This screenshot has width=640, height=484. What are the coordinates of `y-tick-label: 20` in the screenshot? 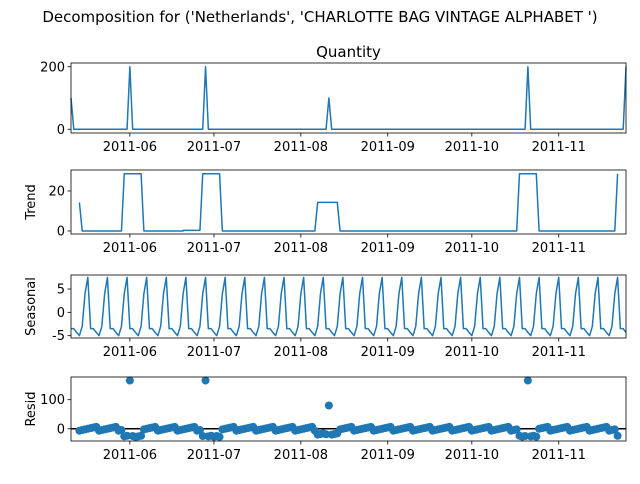 It's located at (56, 192).